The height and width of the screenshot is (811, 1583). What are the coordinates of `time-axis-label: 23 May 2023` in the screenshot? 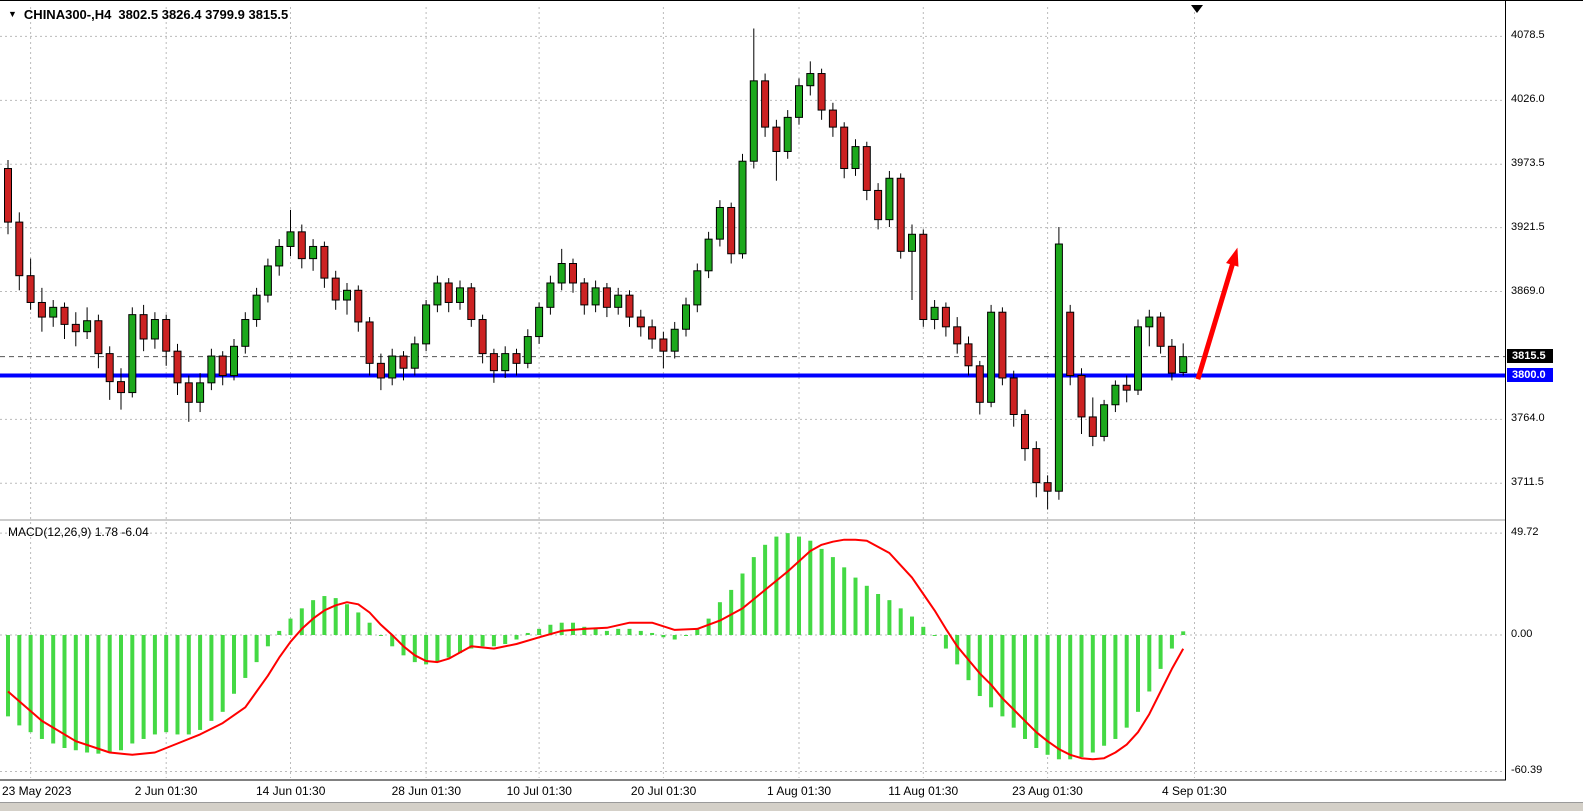 It's located at (37, 791).